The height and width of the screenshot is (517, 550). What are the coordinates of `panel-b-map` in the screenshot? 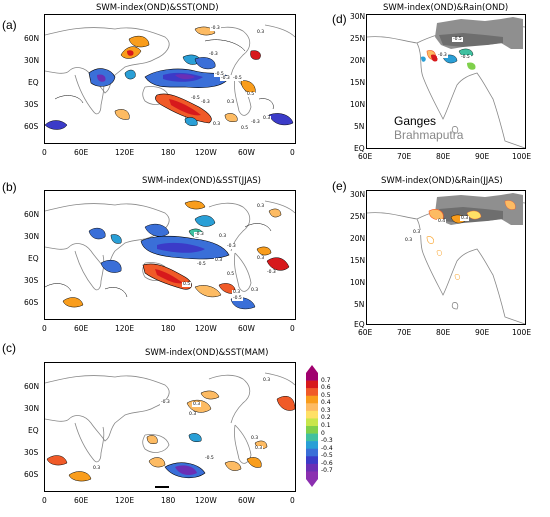 It's located at (170, 255).